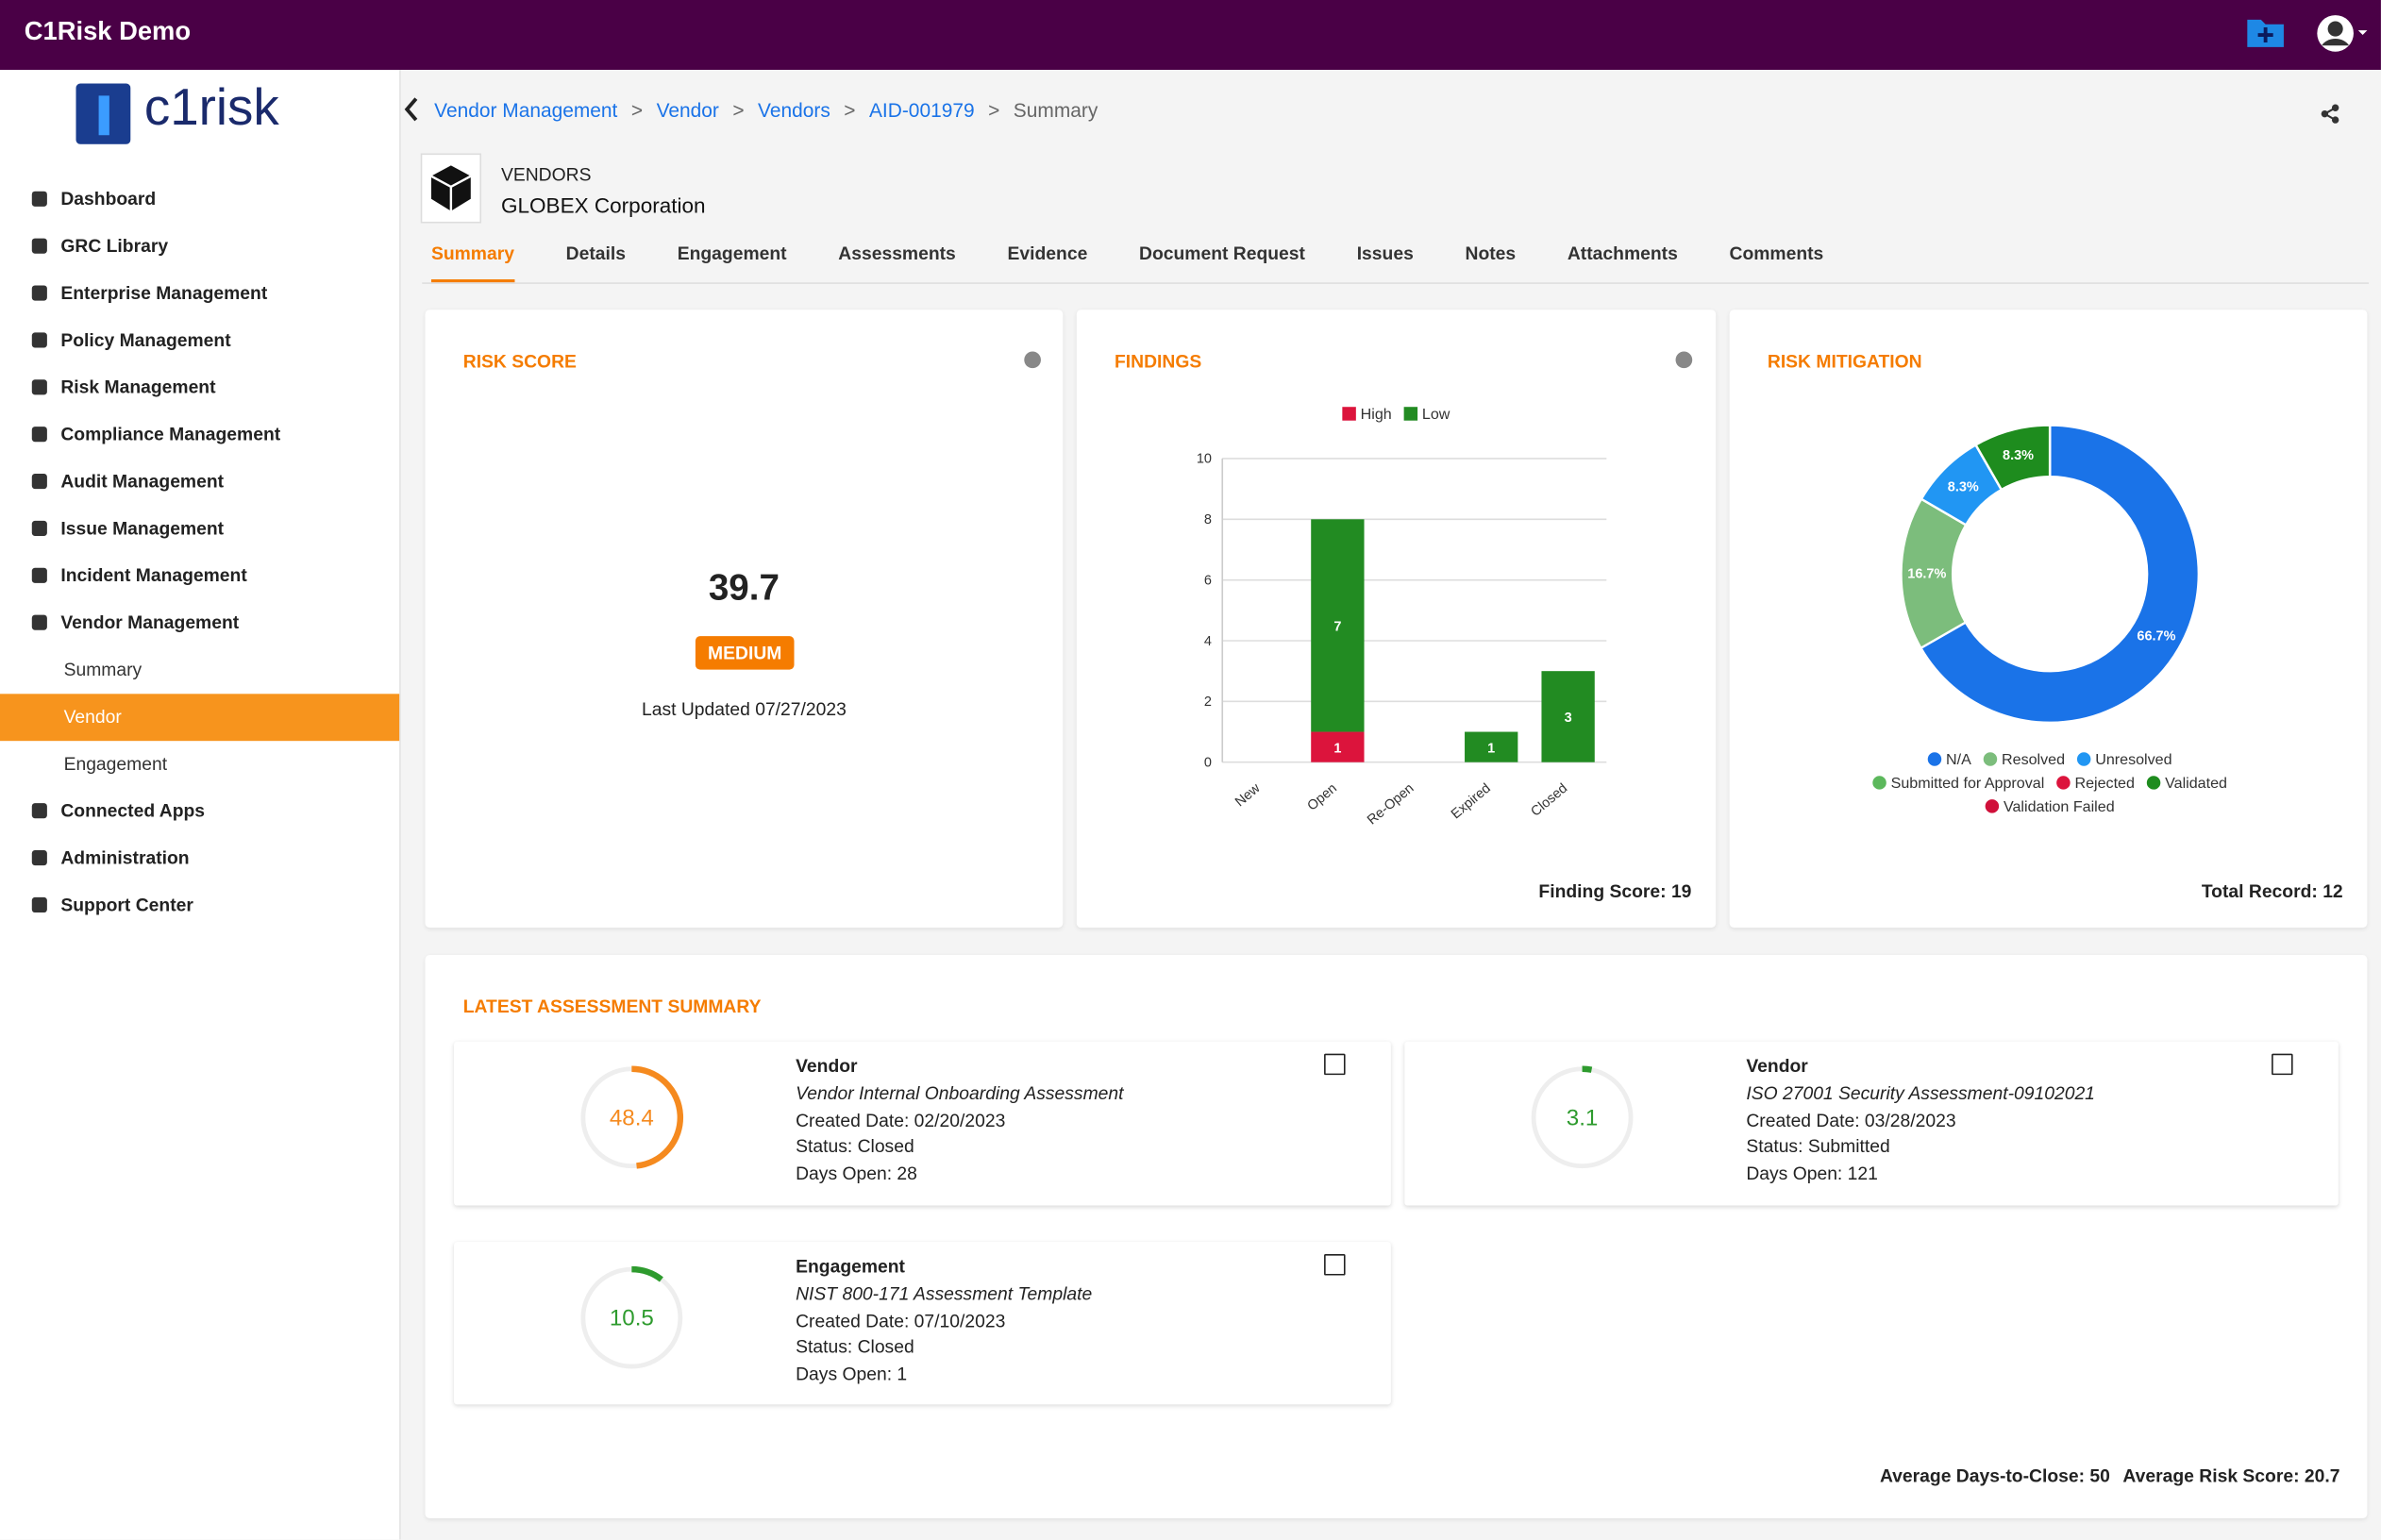 This screenshot has width=2381, height=1540. Describe the element at coordinates (1385, 253) in the screenshot. I see `tab: Issues` at that location.